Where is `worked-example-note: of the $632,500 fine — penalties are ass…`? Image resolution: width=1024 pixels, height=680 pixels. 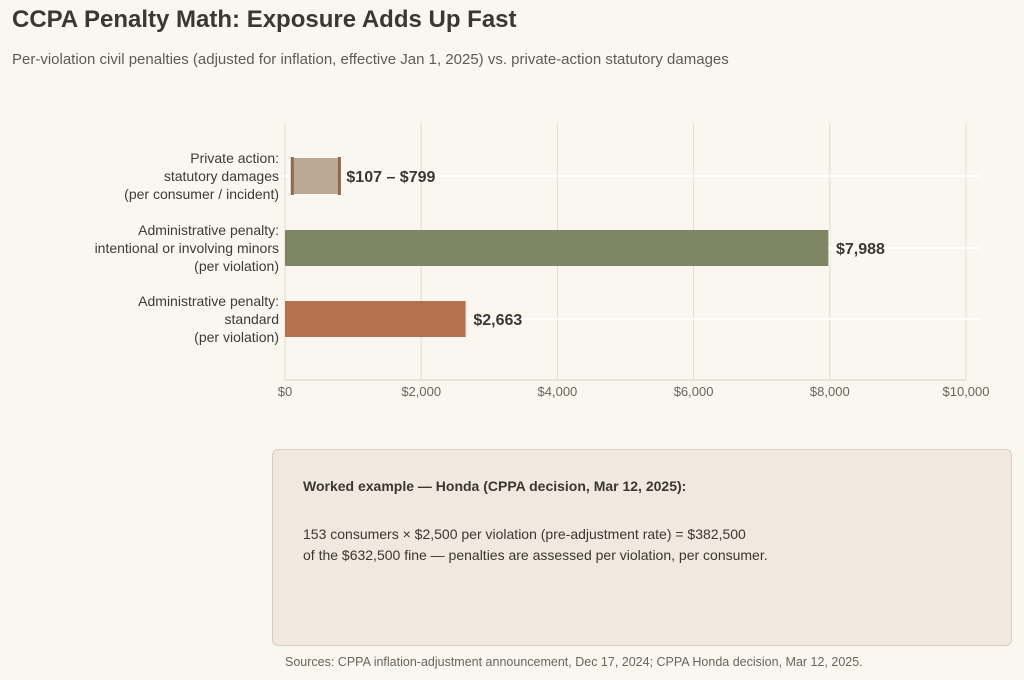
worked-example-note: of the $632,500 fine — penalties are ass… is located at coordinates (535, 555).